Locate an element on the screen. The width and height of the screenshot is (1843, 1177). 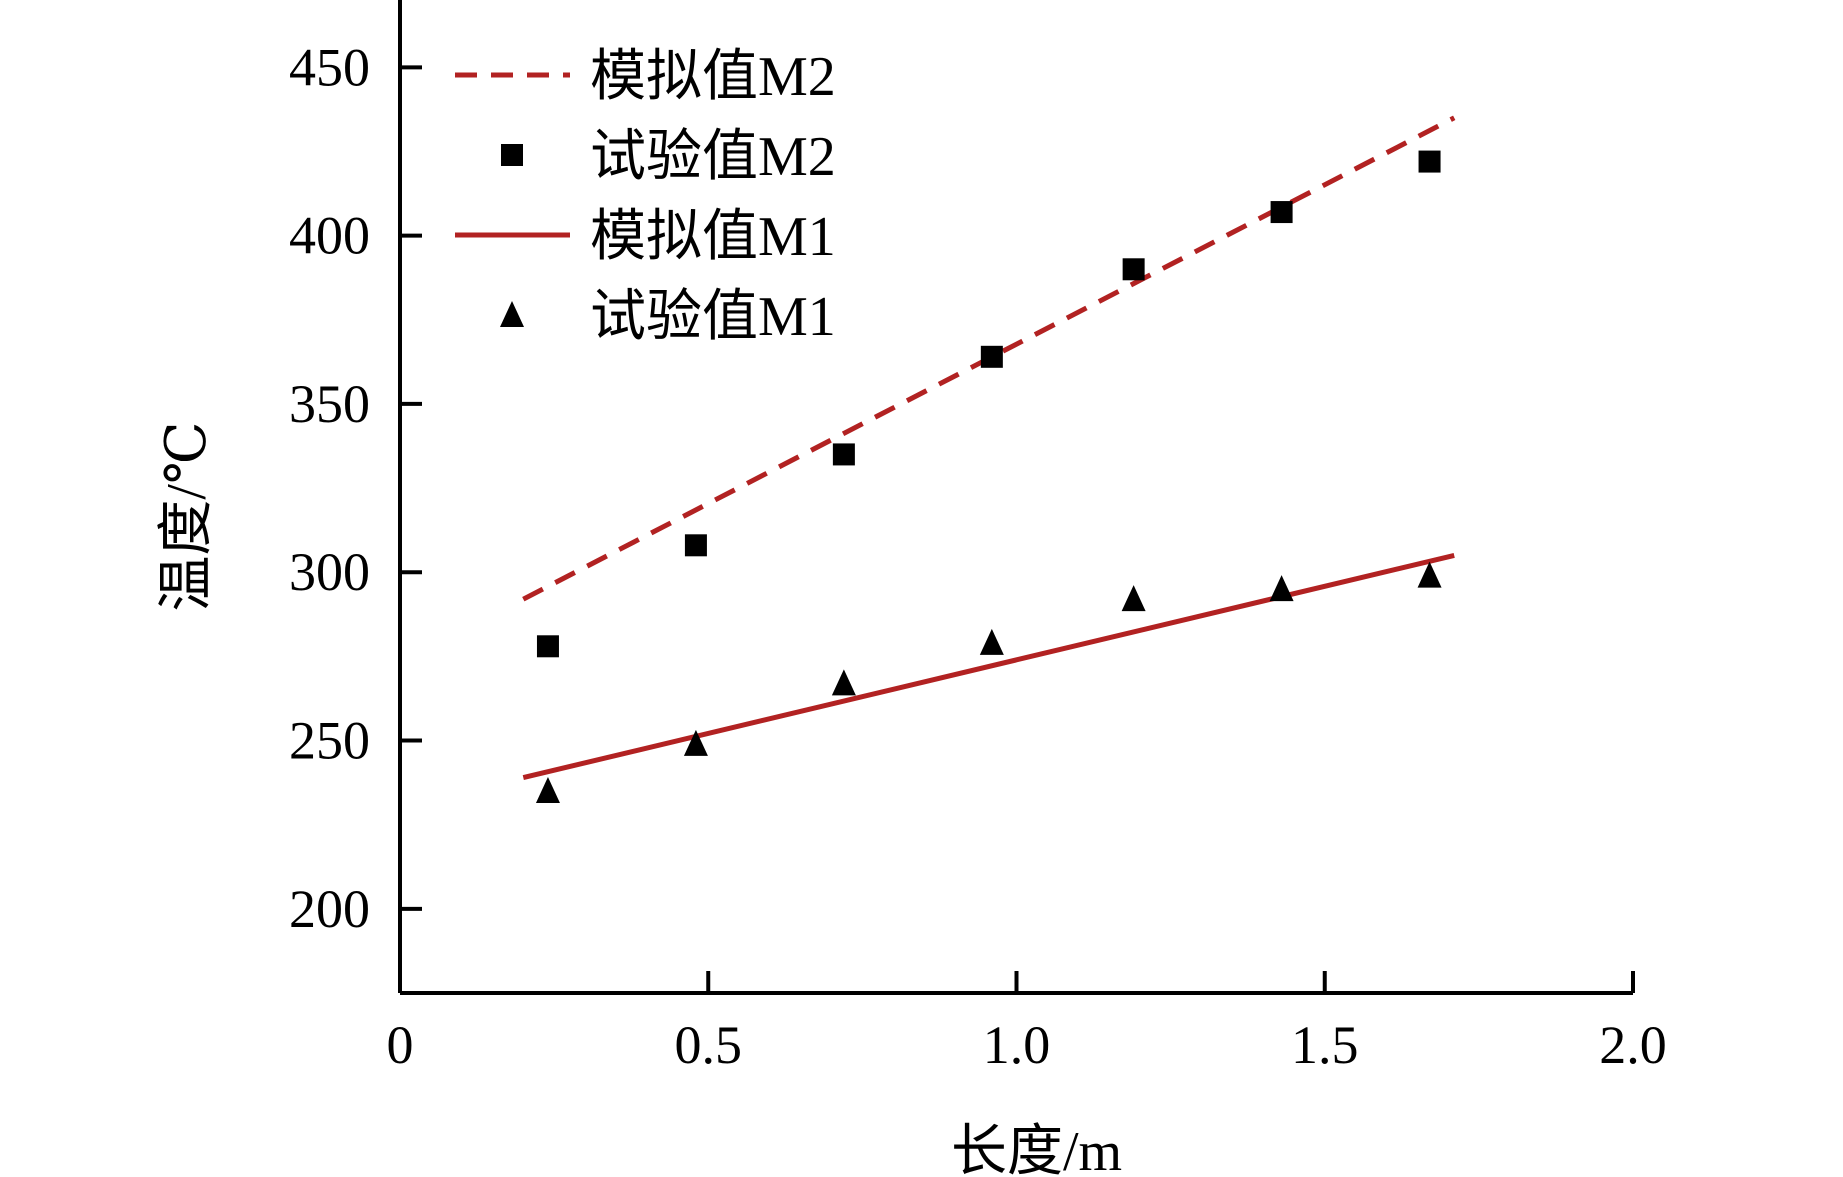
legend-item: 模拟值M2 is located at coordinates (645, 77).